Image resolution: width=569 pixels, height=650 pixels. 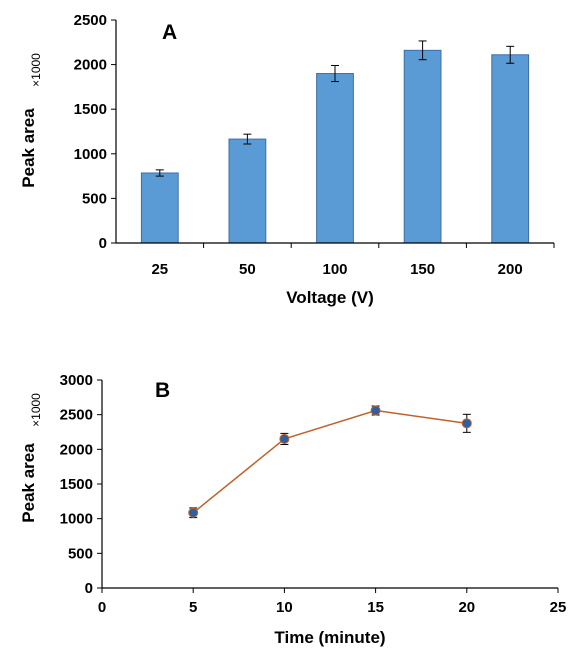 What do you see at coordinates (76, 380) in the screenshot?
I see `y-tick-label: 3000` at bounding box center [76, 380].